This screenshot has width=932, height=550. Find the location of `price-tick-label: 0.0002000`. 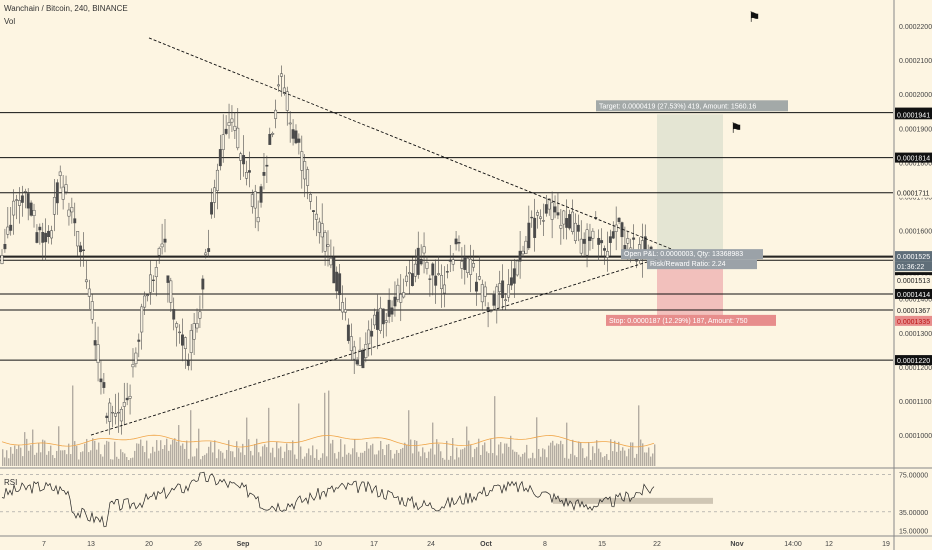

price-tick-label: 0.0002000 is located at coordinates (915, 95).